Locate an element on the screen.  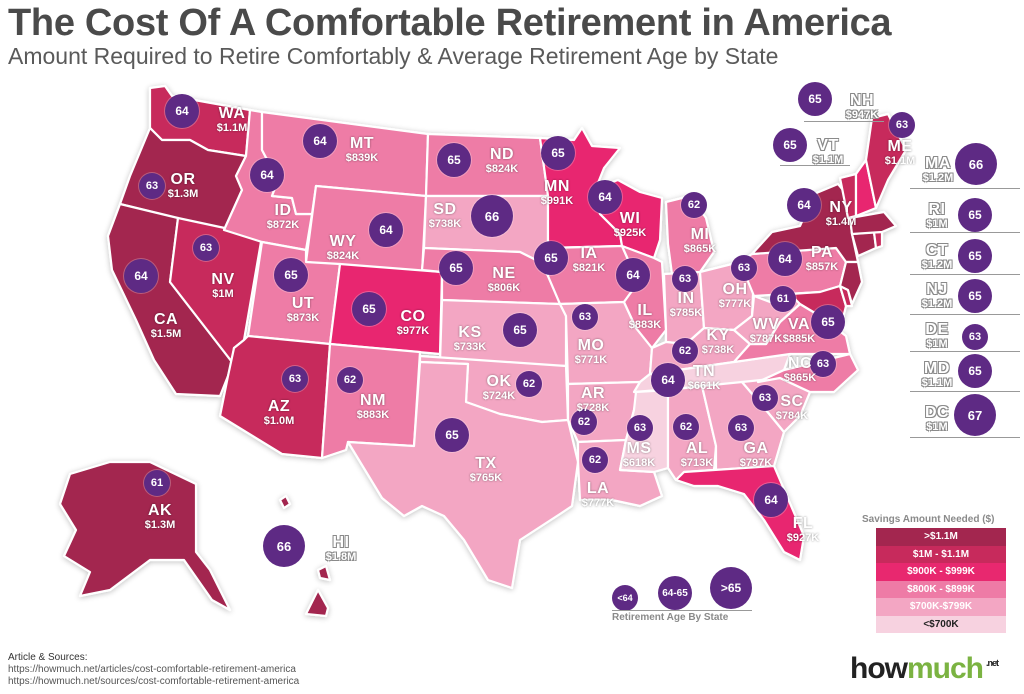
age-bubble-ME: 63 is located at coordinates (902, 125).